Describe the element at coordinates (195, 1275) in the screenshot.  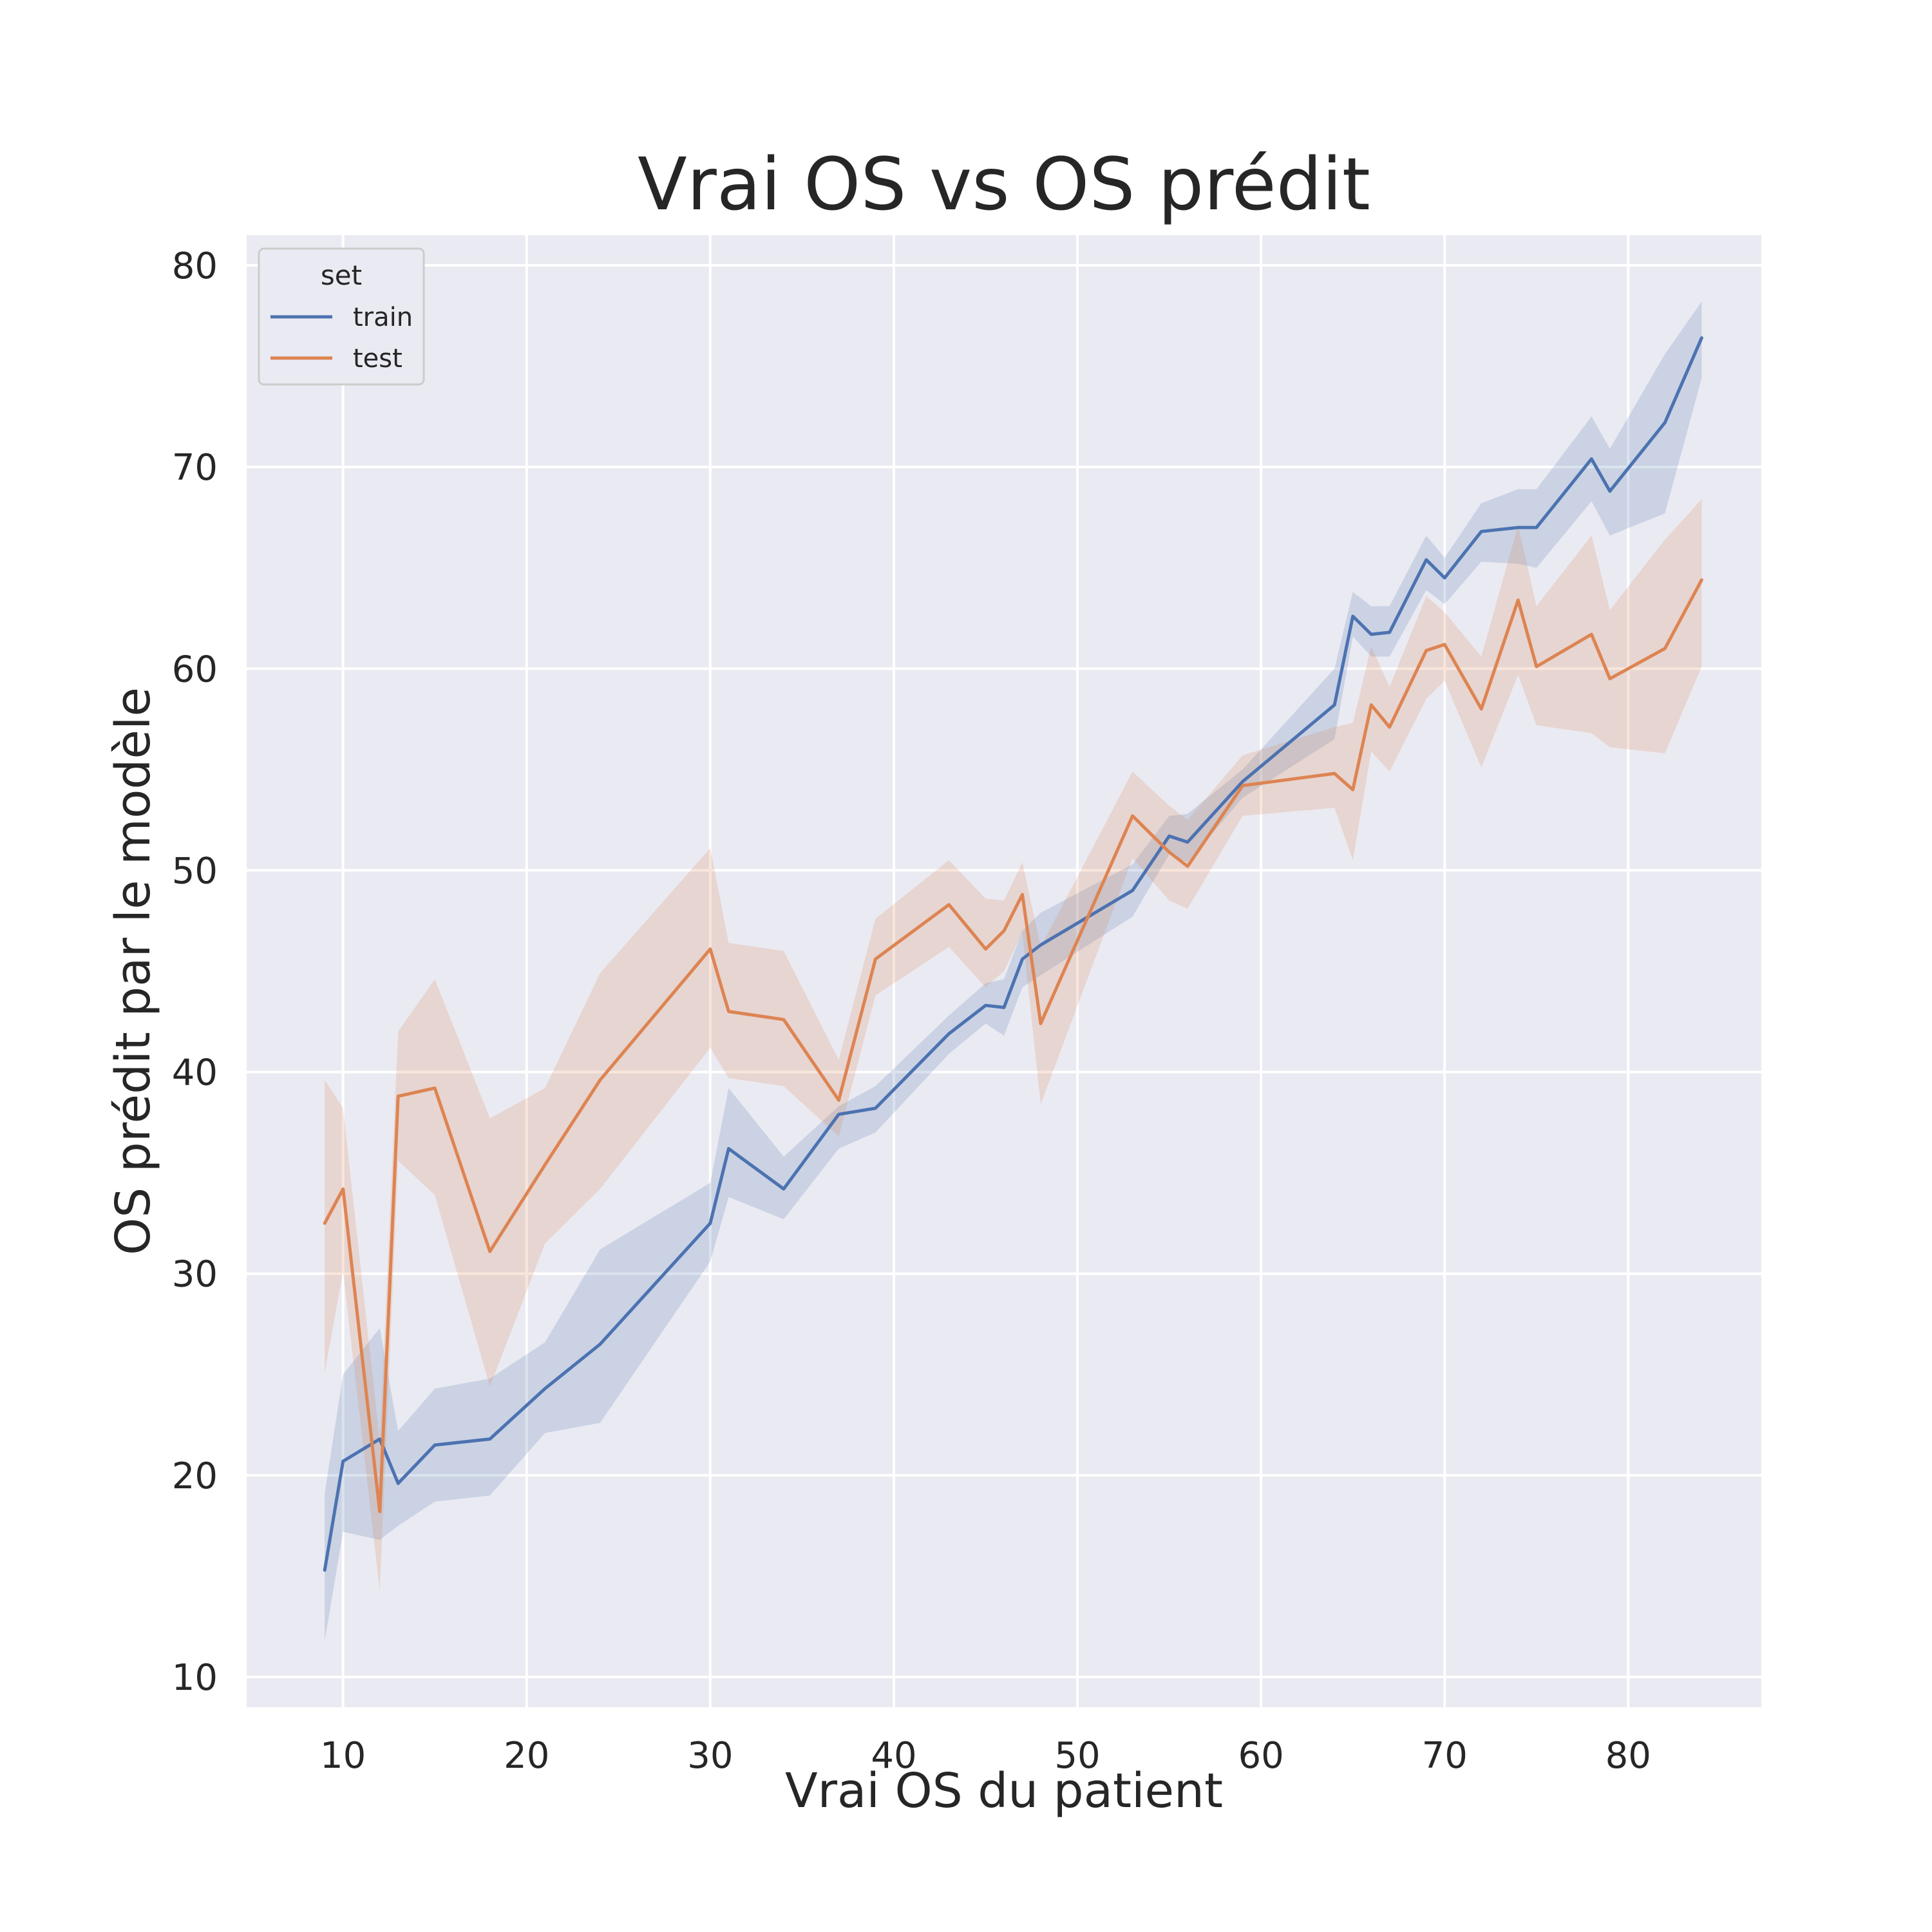
I see `y-tick-label: 30` at that location.